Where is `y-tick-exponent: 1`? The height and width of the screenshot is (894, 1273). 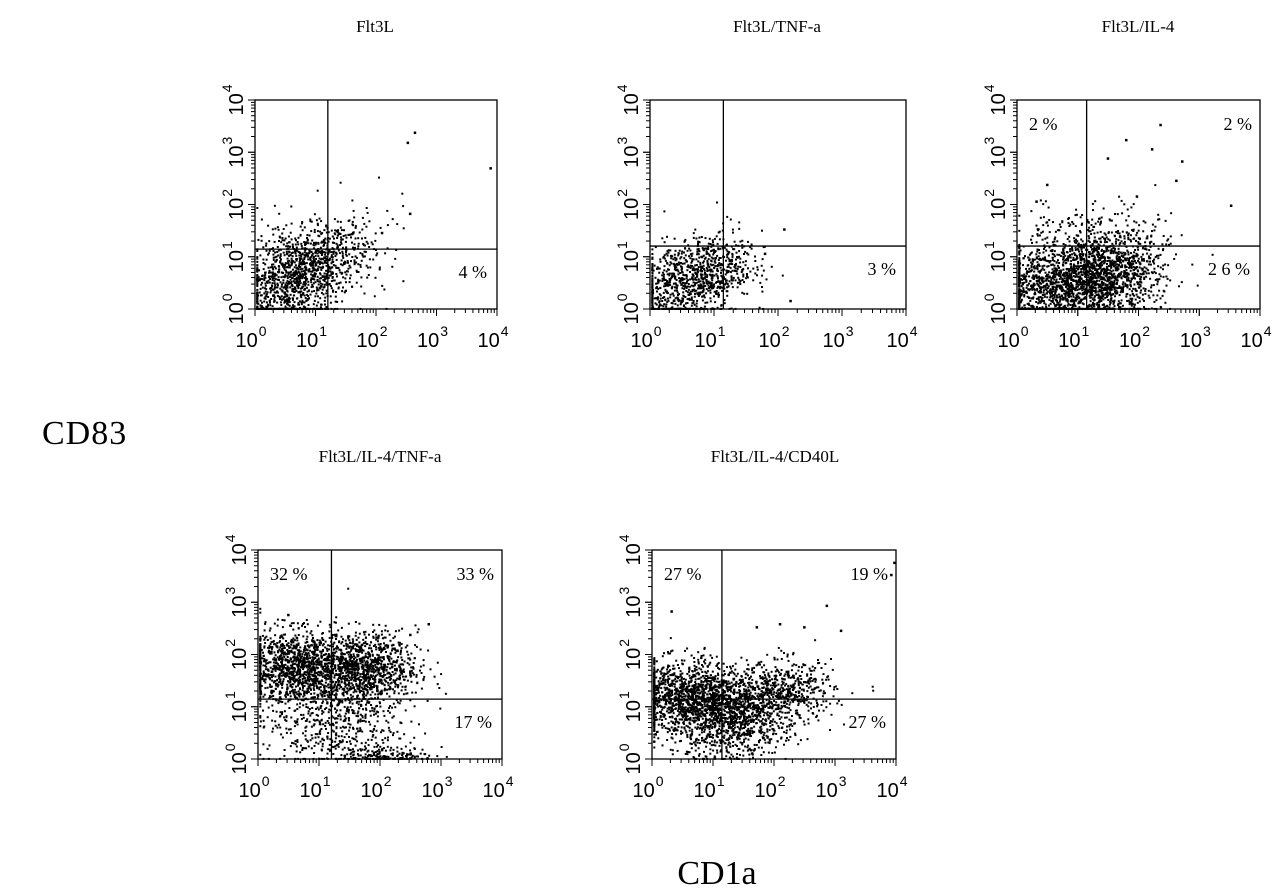
y-tick-exponent: 1 is located at coordinates (622, 245).